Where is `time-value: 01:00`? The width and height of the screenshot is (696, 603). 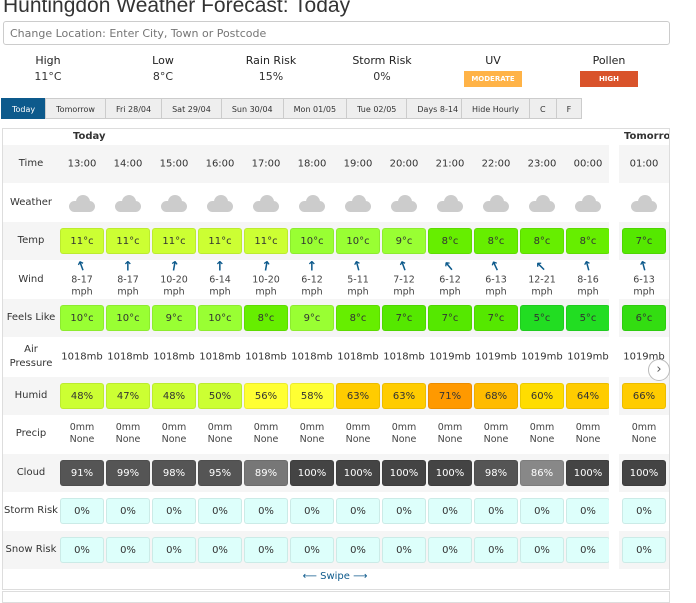
time-value: 01:00 is located at coordinates (644, 164).